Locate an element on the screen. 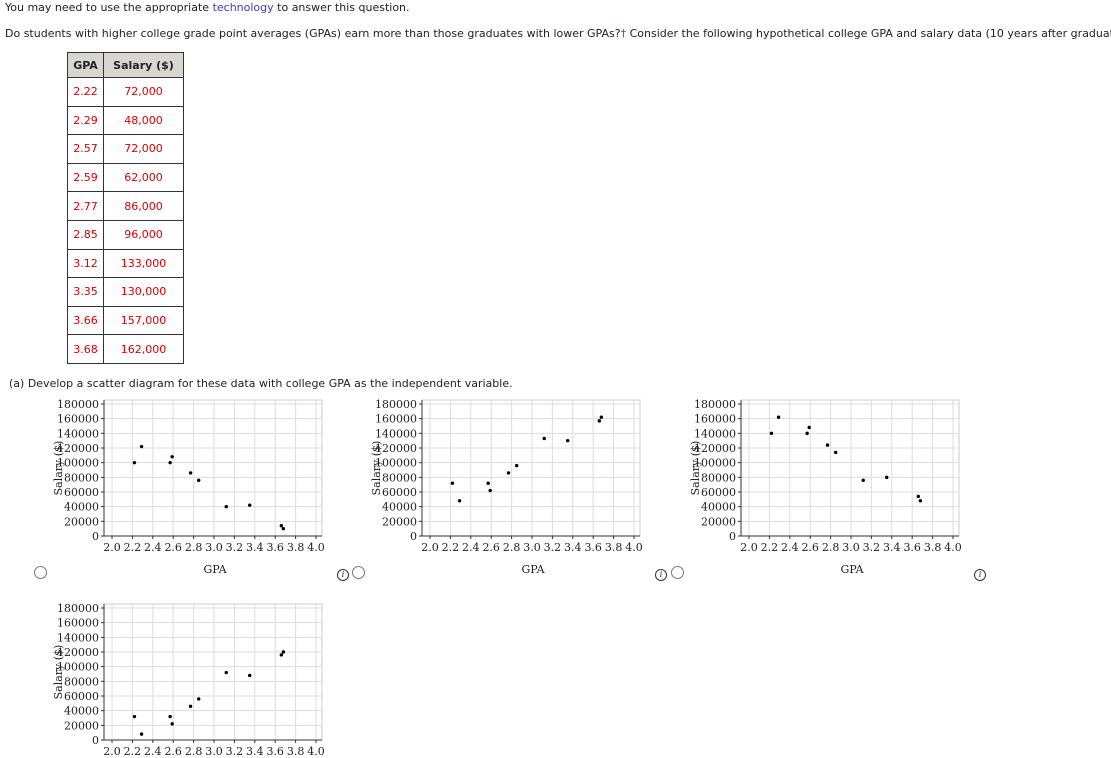 The height and width of the screenshot is (758, 1111). row: 2.29 48,000 is located at coordinates (125, 120).